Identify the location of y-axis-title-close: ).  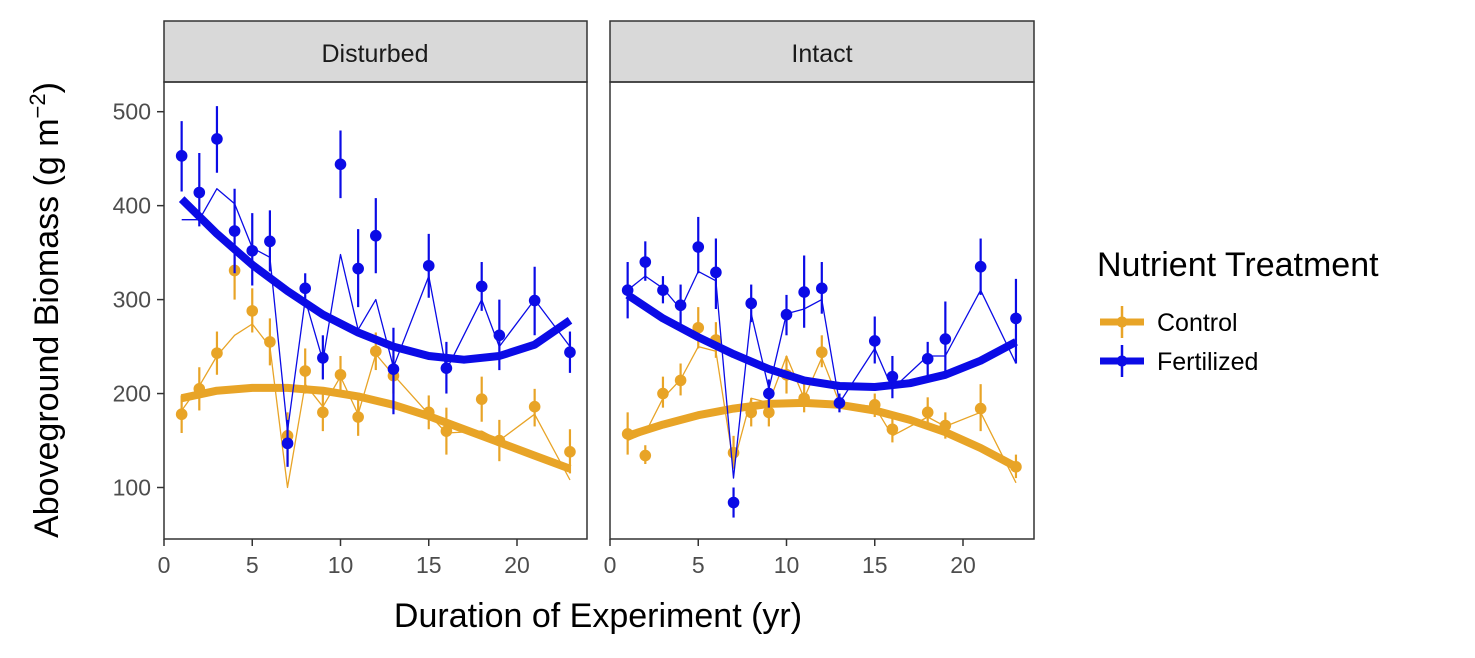
(47, 87).